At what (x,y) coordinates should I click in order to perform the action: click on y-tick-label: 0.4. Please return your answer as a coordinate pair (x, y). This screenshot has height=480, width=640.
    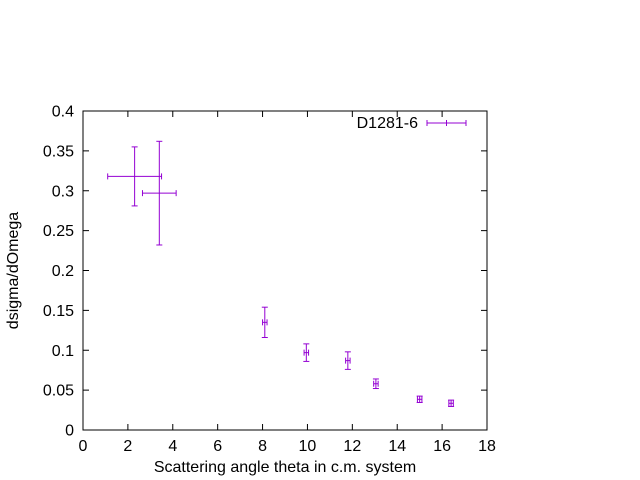
    Looking at the image, I should click on (63, 112).